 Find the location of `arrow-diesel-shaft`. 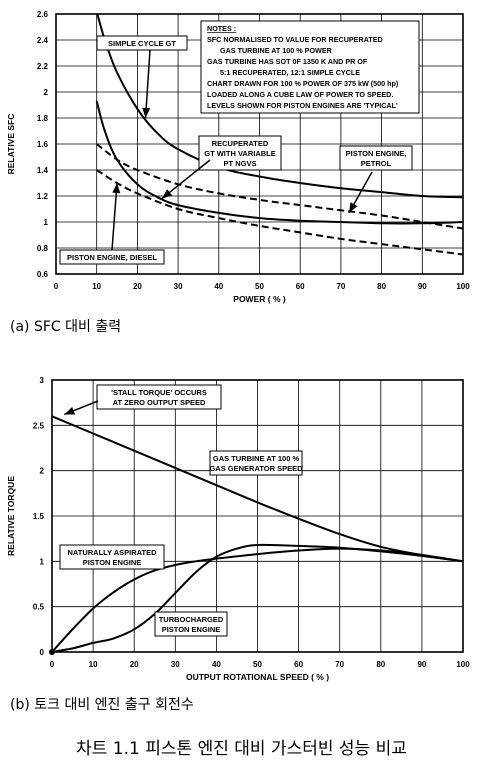

arrow-diesel-shaft is located at coordinates (114, 216).